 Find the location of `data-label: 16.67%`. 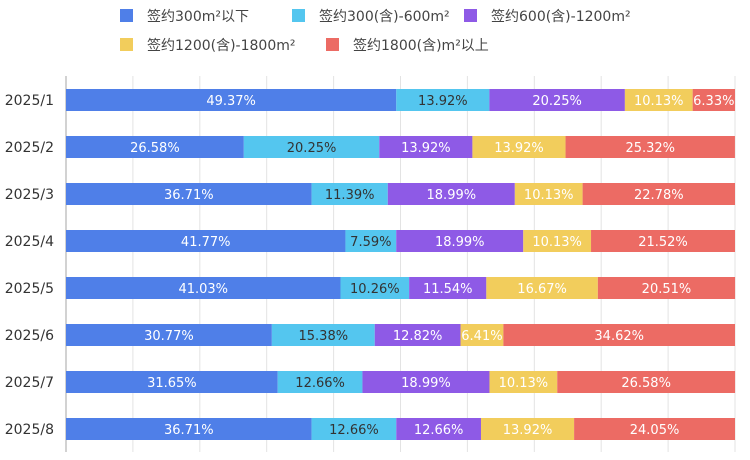

data-label: 16.67% is located at coordinates (542, 289).